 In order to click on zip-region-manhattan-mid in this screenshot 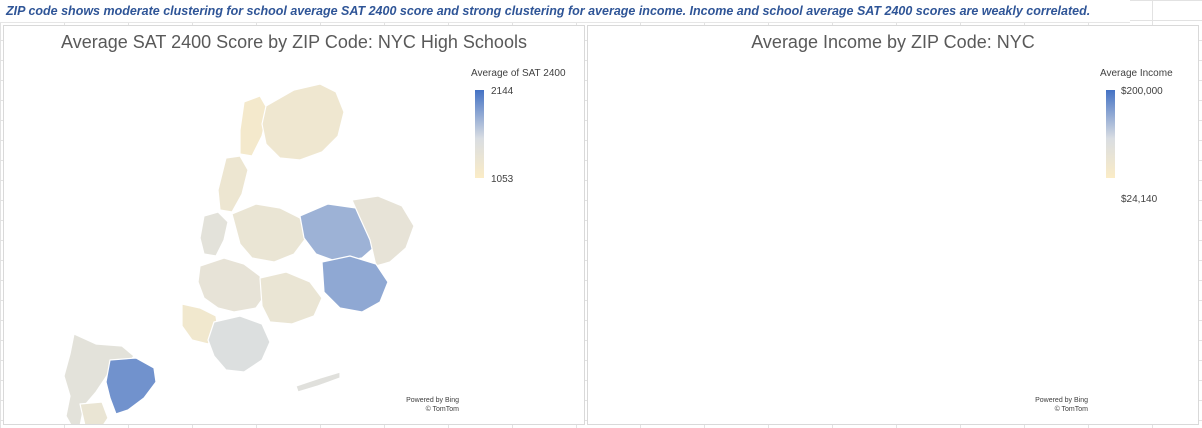, I will do `click(233, 184)`.